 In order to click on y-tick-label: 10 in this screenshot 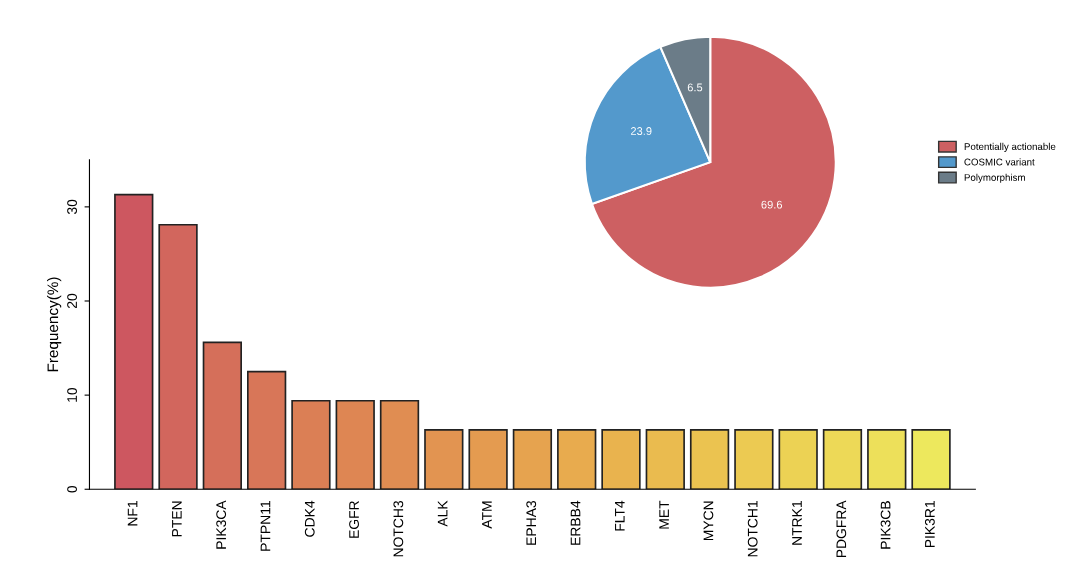, I will do `click(72, 394)`.